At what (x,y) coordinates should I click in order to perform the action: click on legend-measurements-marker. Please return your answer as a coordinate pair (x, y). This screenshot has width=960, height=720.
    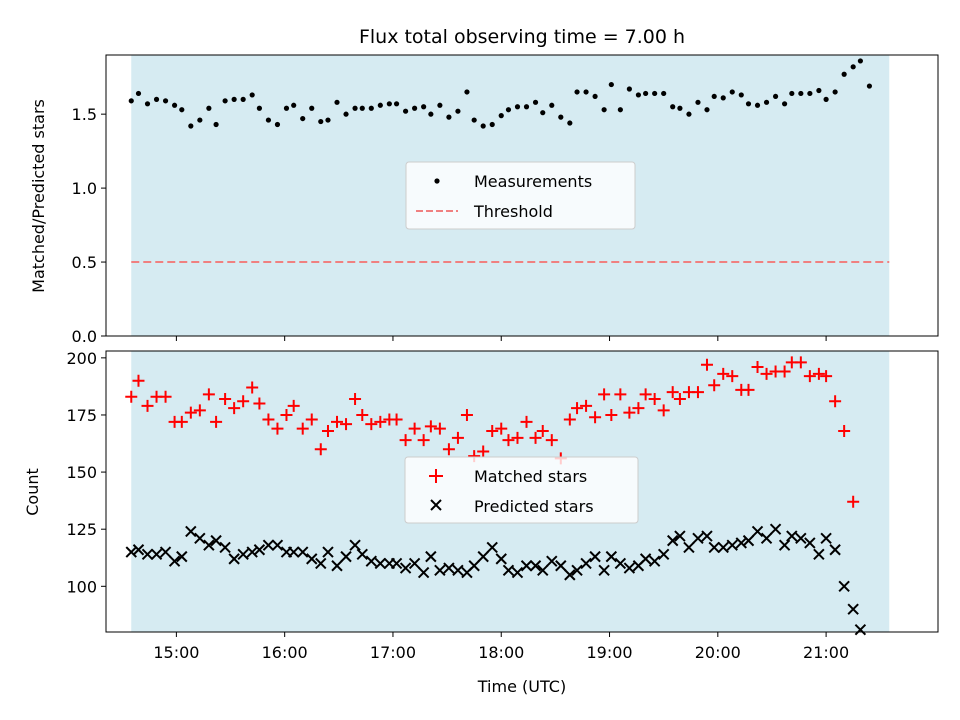
    Looking at the image, I should click on (437, 181).